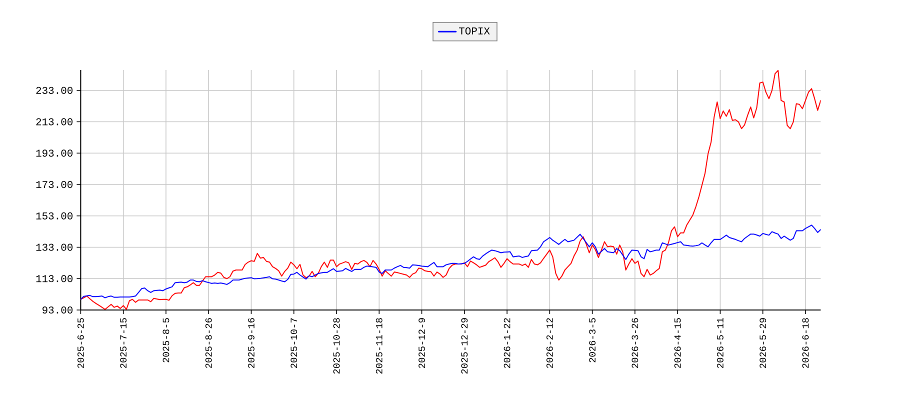 The image size is (900, 400). What do you see at coordinates (166, 340) in the screenshot?
I see `x-tick-label: 2025-8-5` at bounding box center [166, 340].